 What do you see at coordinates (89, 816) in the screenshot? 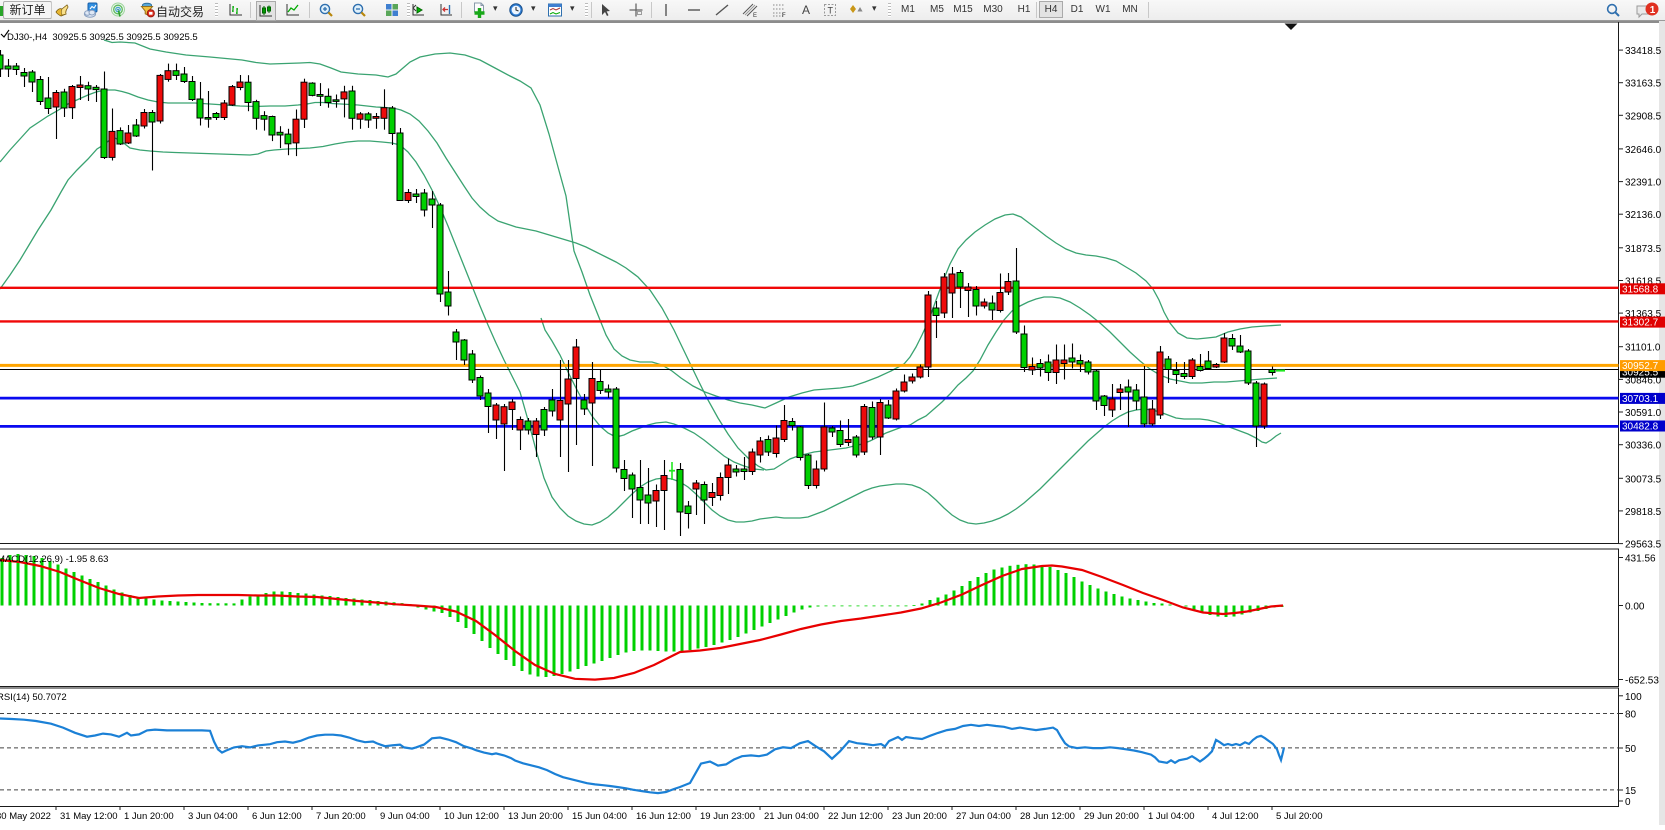
I see `svg-text: 31 May 12:00` at bounding box center [89, 816].